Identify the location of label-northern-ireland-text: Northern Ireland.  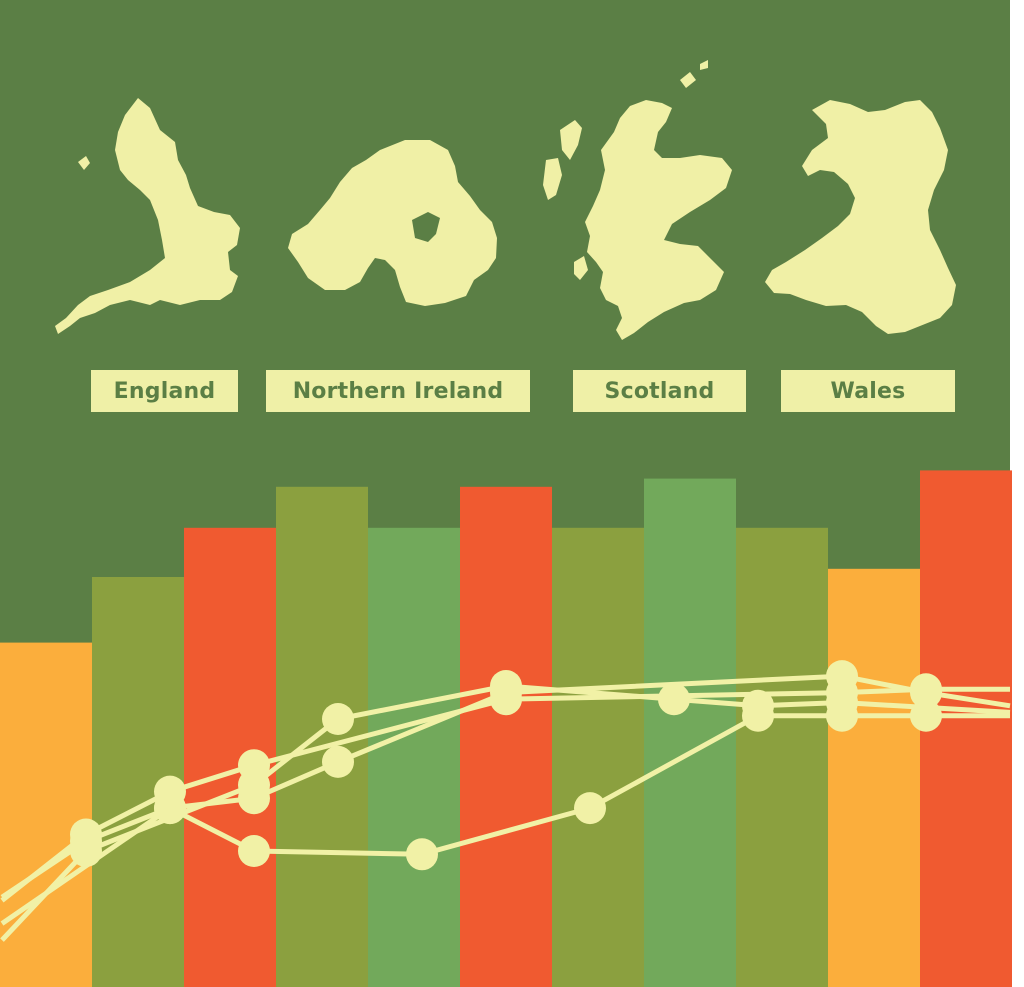
(398, 391).